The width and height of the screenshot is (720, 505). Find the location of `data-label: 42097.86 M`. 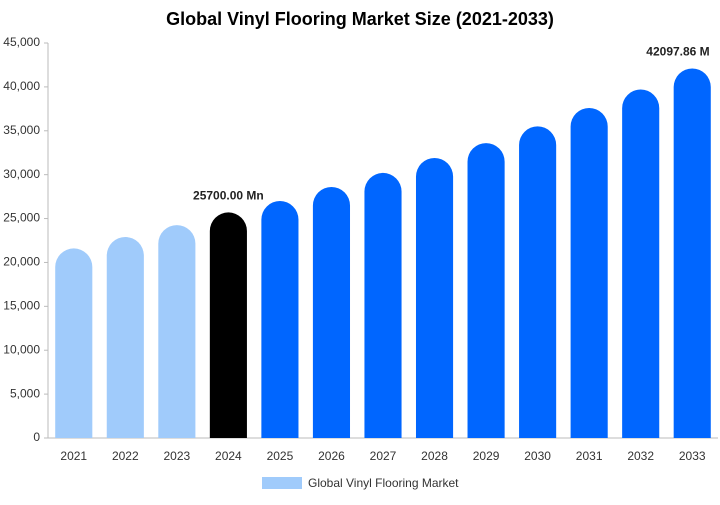

data-label: 42097.86 M is located at coordinates (677, 52).